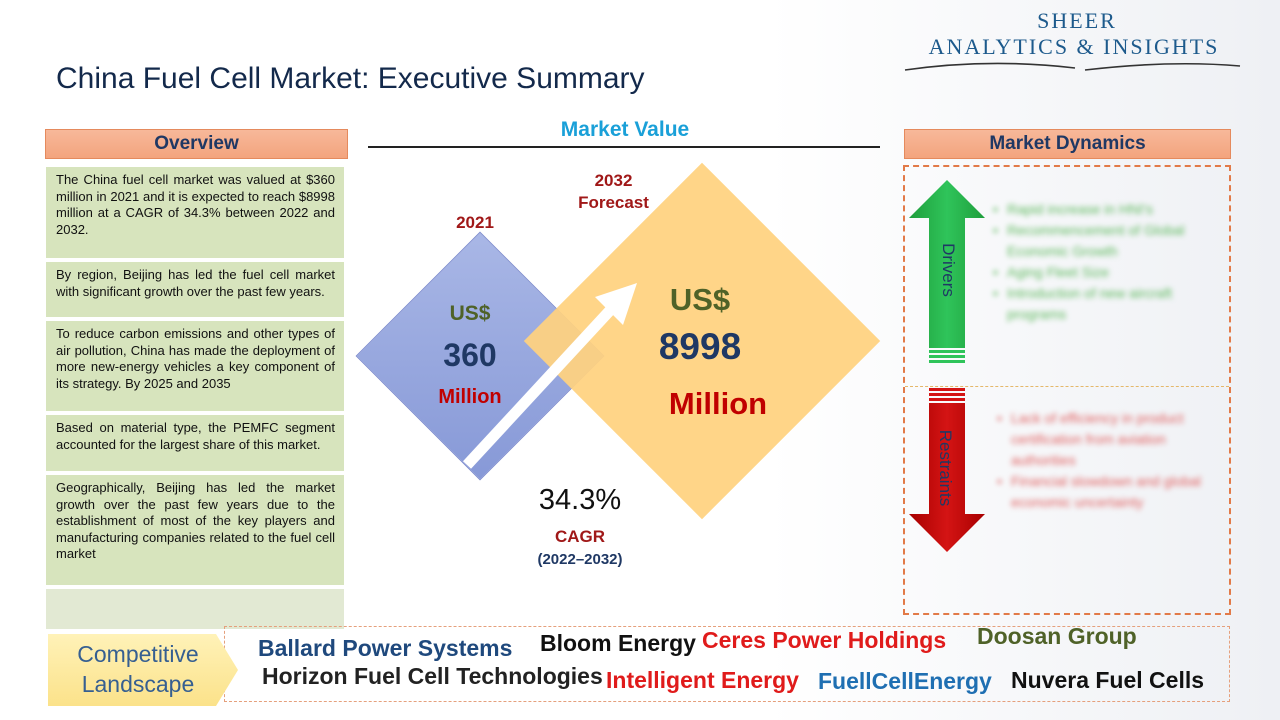  What do you see at coordinates (475, 222) in the screenshot?
I see `start-year-label: 2021` at bounding box center [475, 222].